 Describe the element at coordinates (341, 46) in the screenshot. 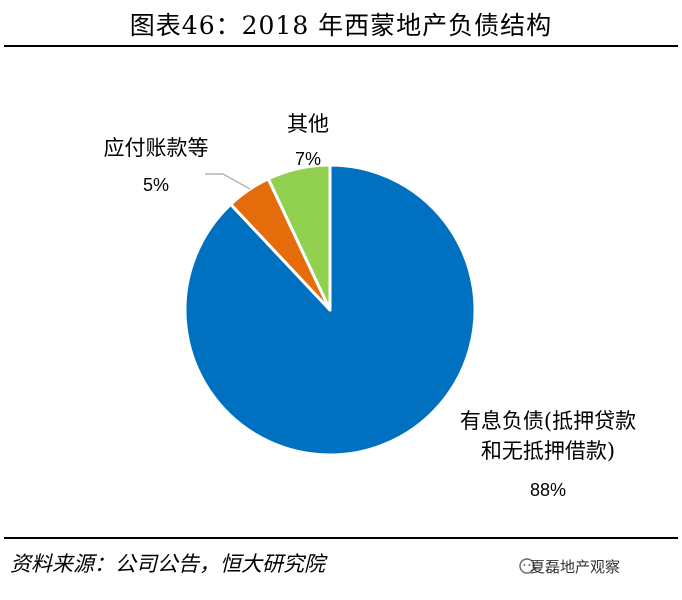

I see `top-rule` at that location.